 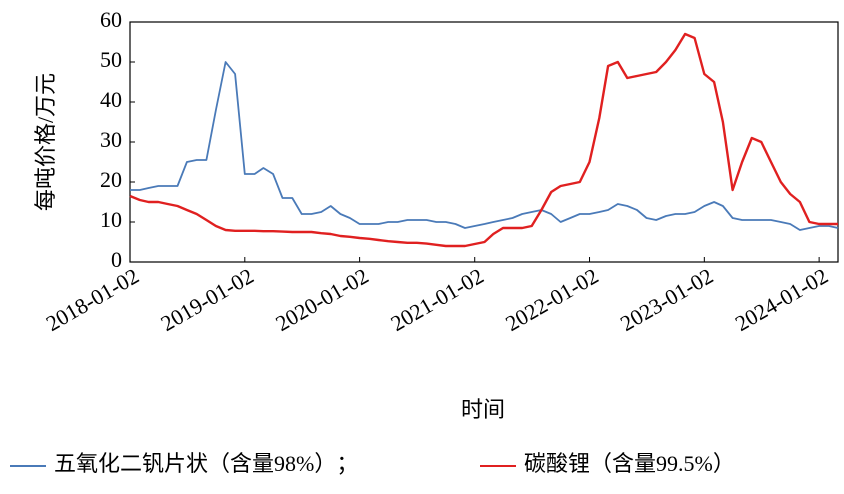 I want to click on x-tick-label: 2023-01-02, so click(x=666, y=299).